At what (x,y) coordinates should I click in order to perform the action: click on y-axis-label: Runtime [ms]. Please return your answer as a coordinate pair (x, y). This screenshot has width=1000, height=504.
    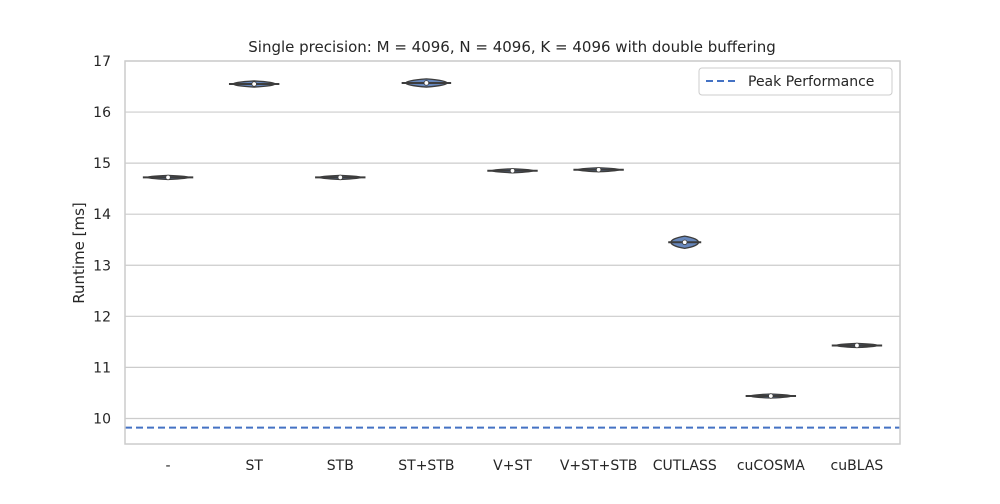
    Looking at the image, I should click on (79, 253).